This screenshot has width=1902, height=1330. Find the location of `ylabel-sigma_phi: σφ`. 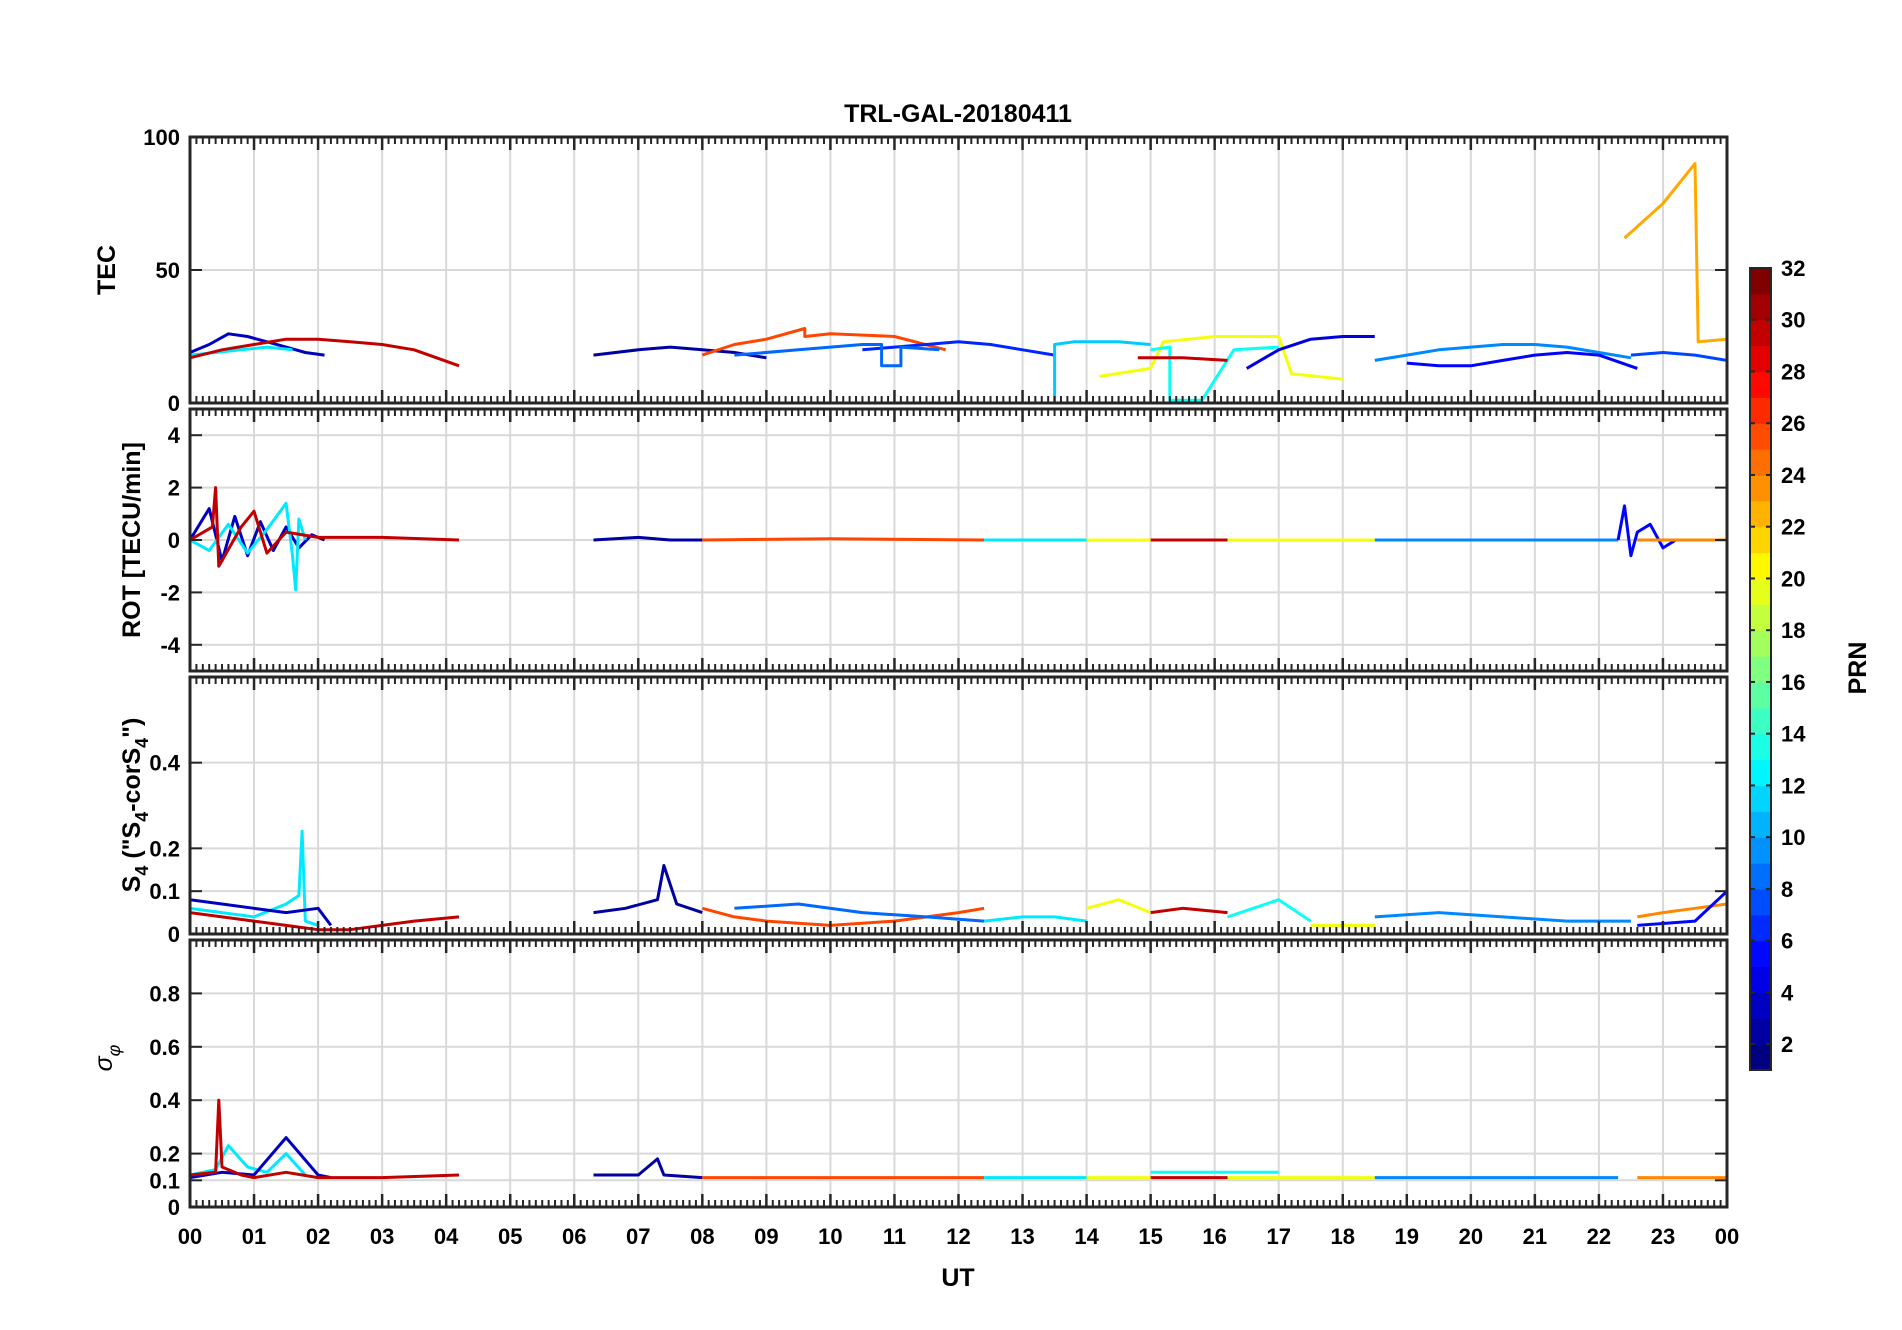

ylabel-sigma_phi: σφ is located at coordinates (107, 1057).